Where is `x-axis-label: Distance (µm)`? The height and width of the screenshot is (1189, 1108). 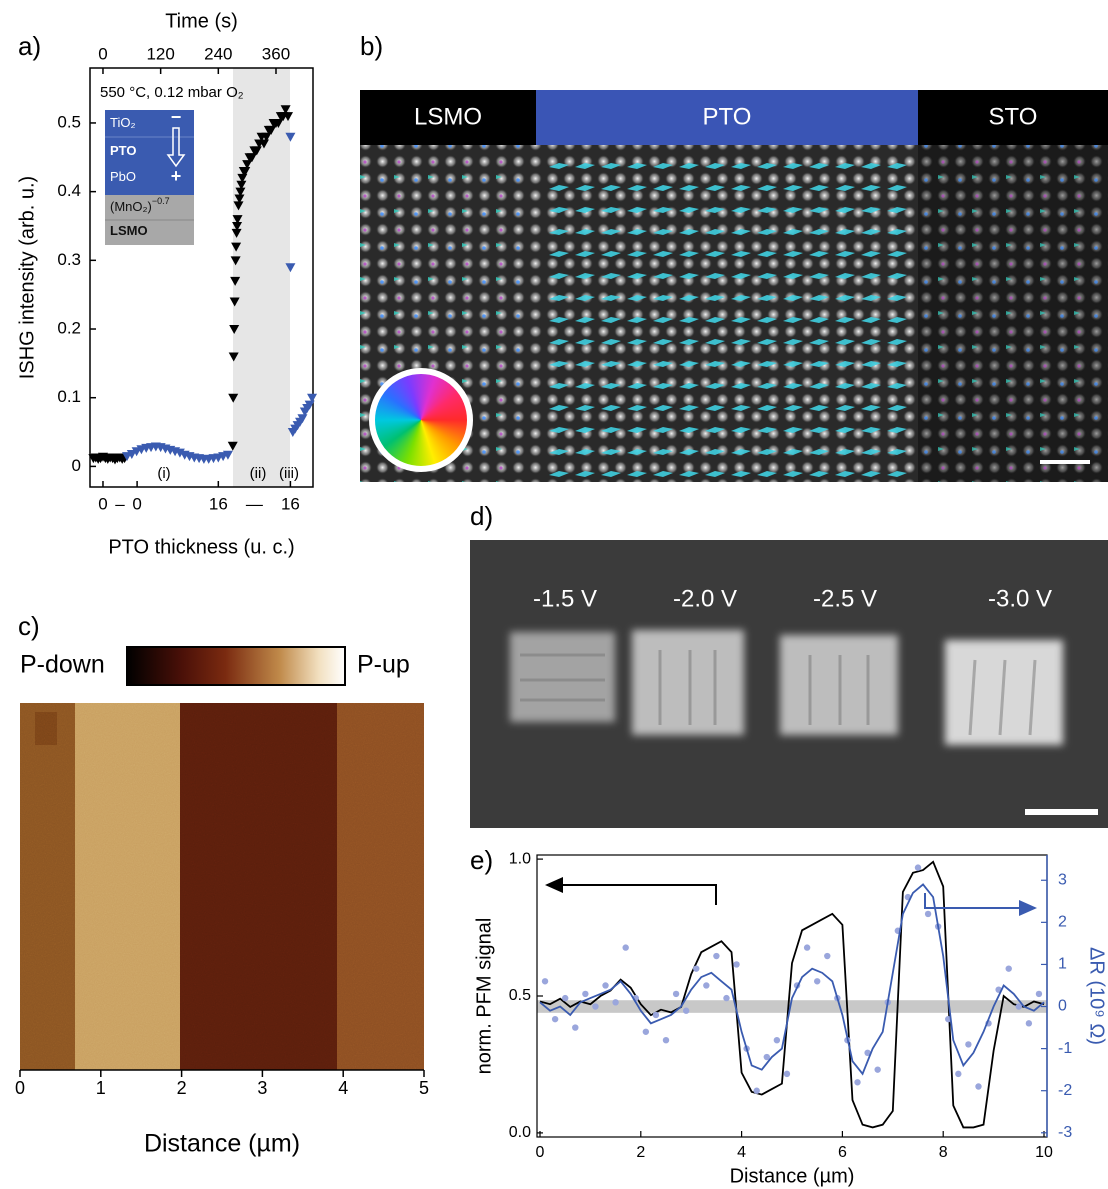
x-axis-label: Distance (µm) is located at coordinates (792, 1176).